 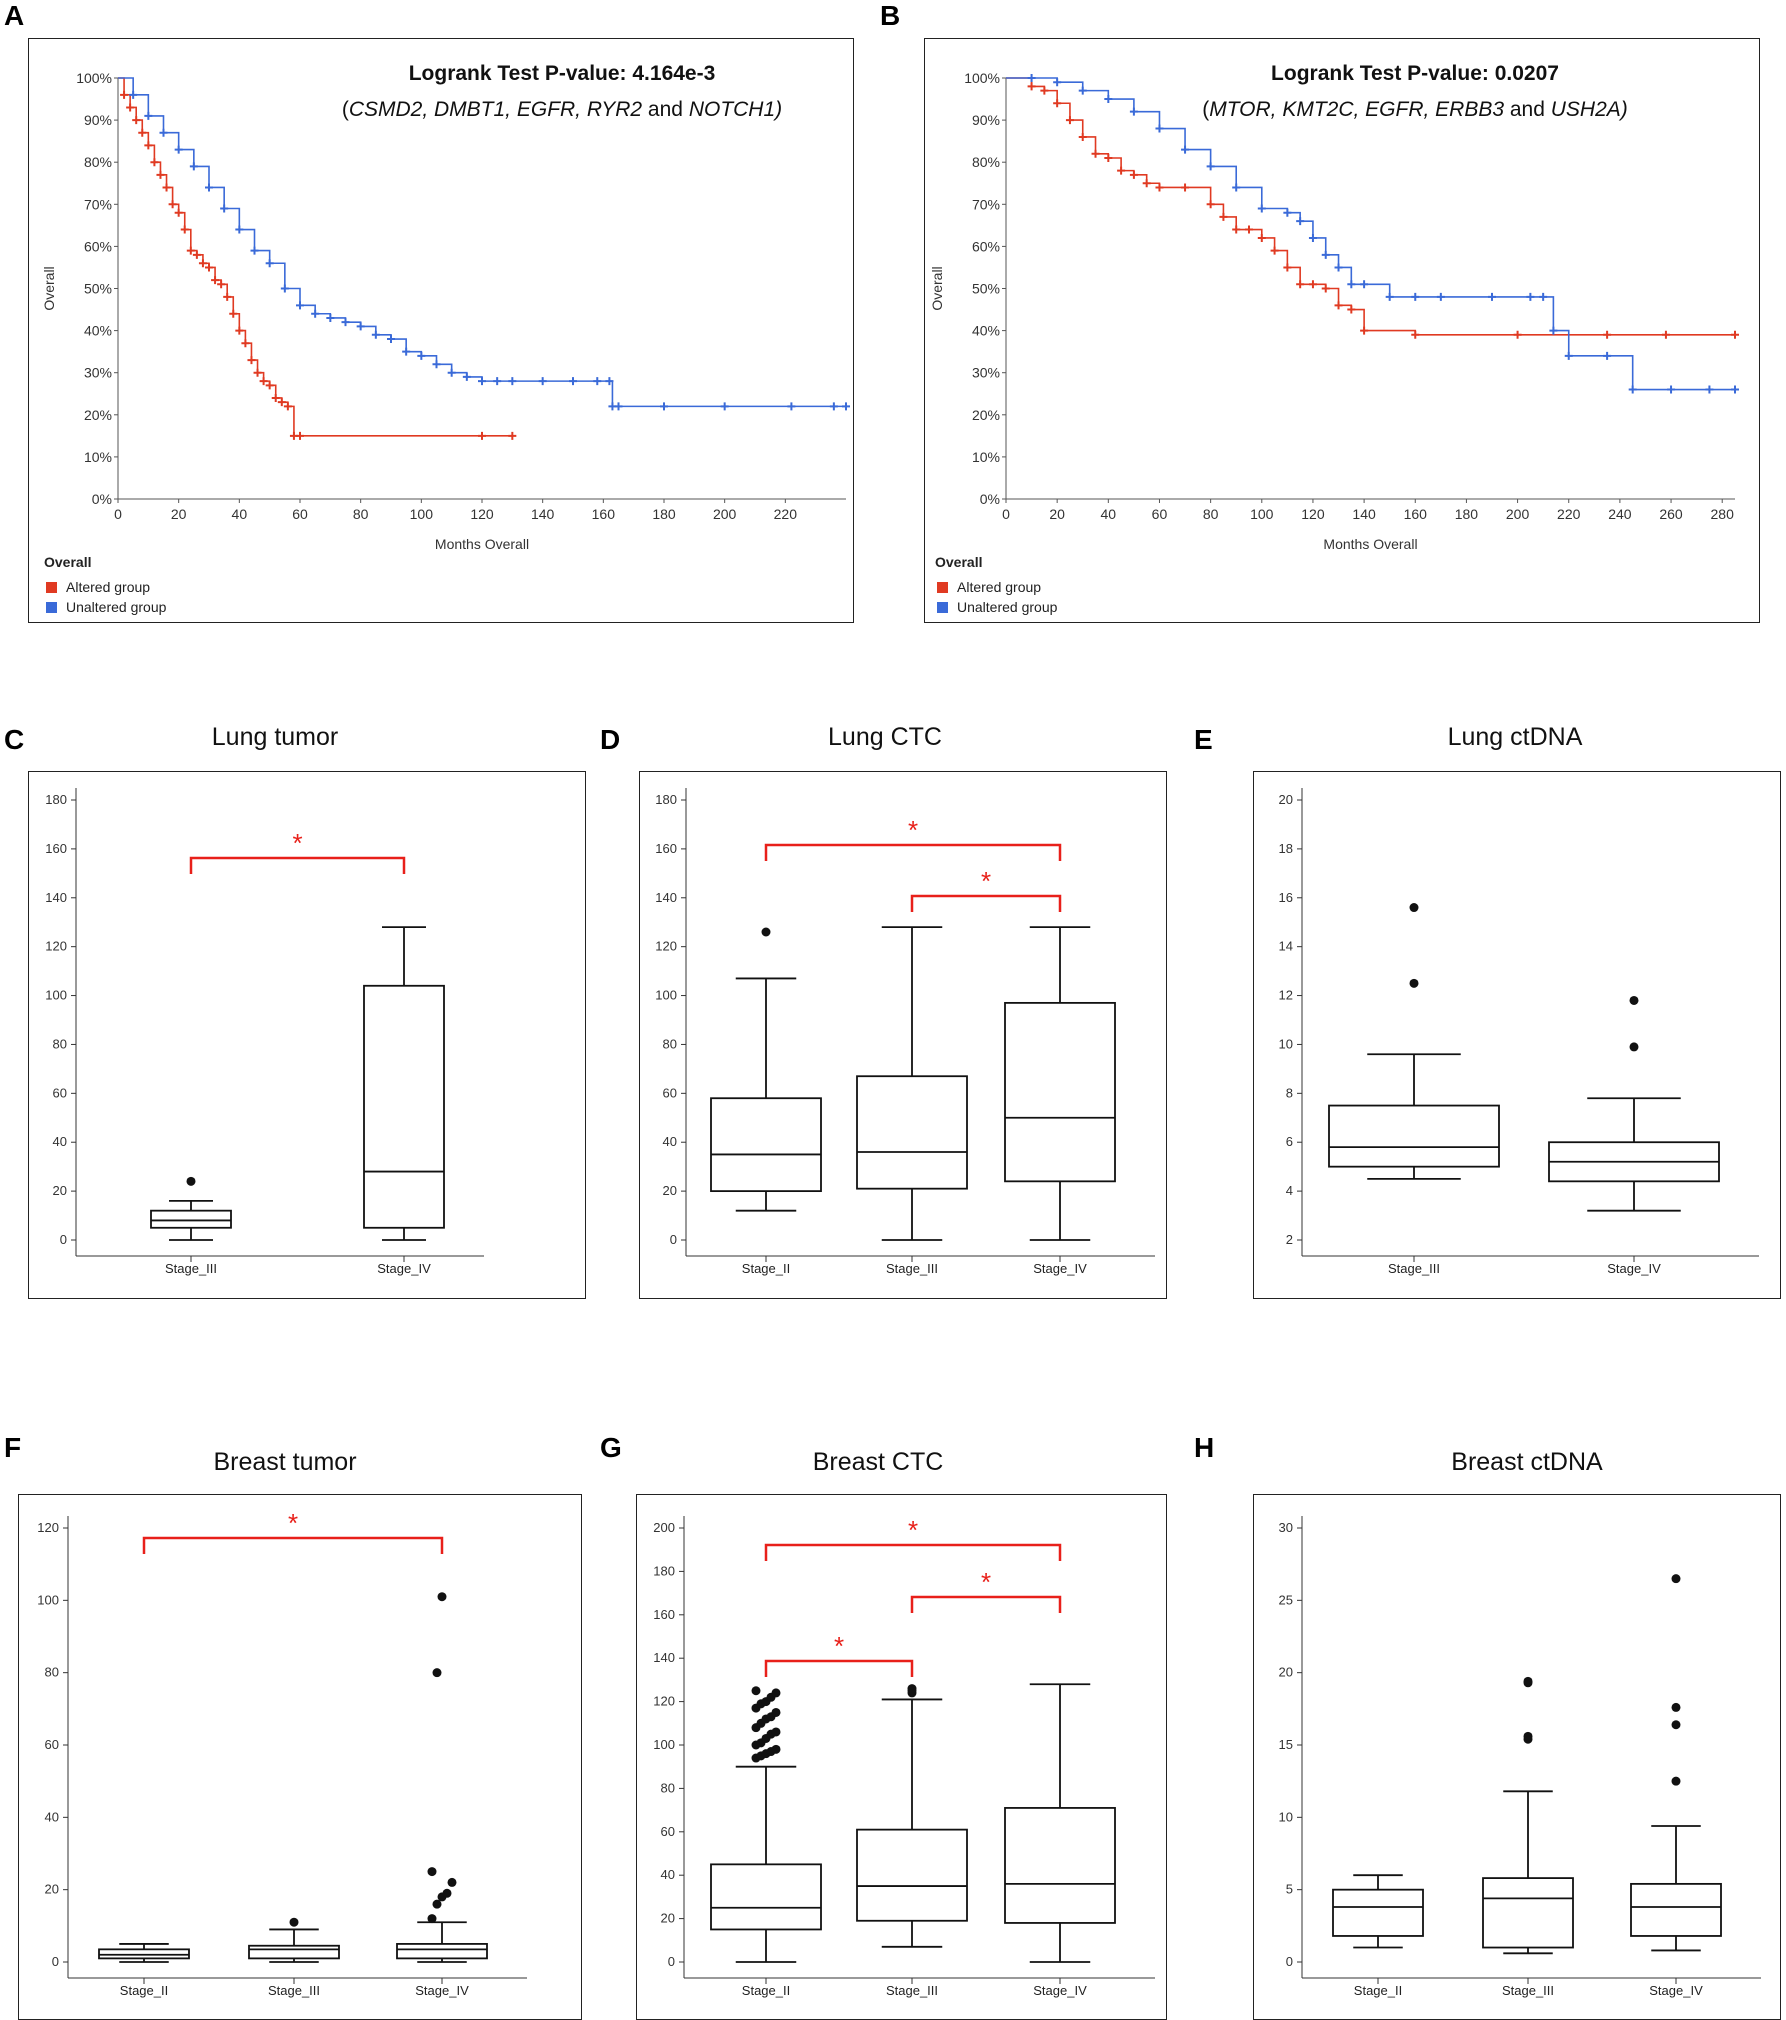 I want to click on panel-letter-g: G, so click(x=611, y=1447).